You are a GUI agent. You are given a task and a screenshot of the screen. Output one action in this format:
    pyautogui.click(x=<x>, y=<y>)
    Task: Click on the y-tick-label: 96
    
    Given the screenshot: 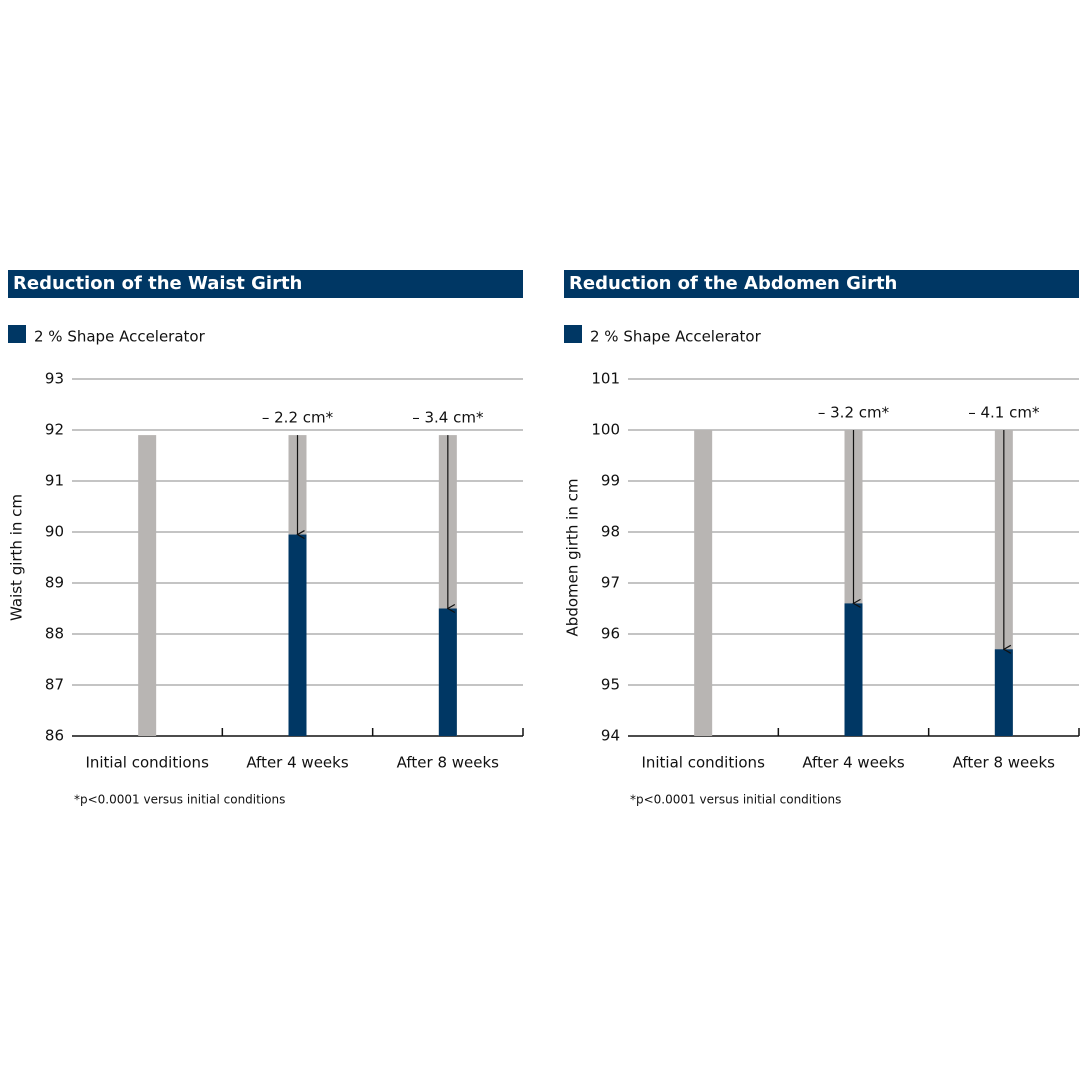 What is the action you would take?
    pyautogui.click(x=610, y=634)
    